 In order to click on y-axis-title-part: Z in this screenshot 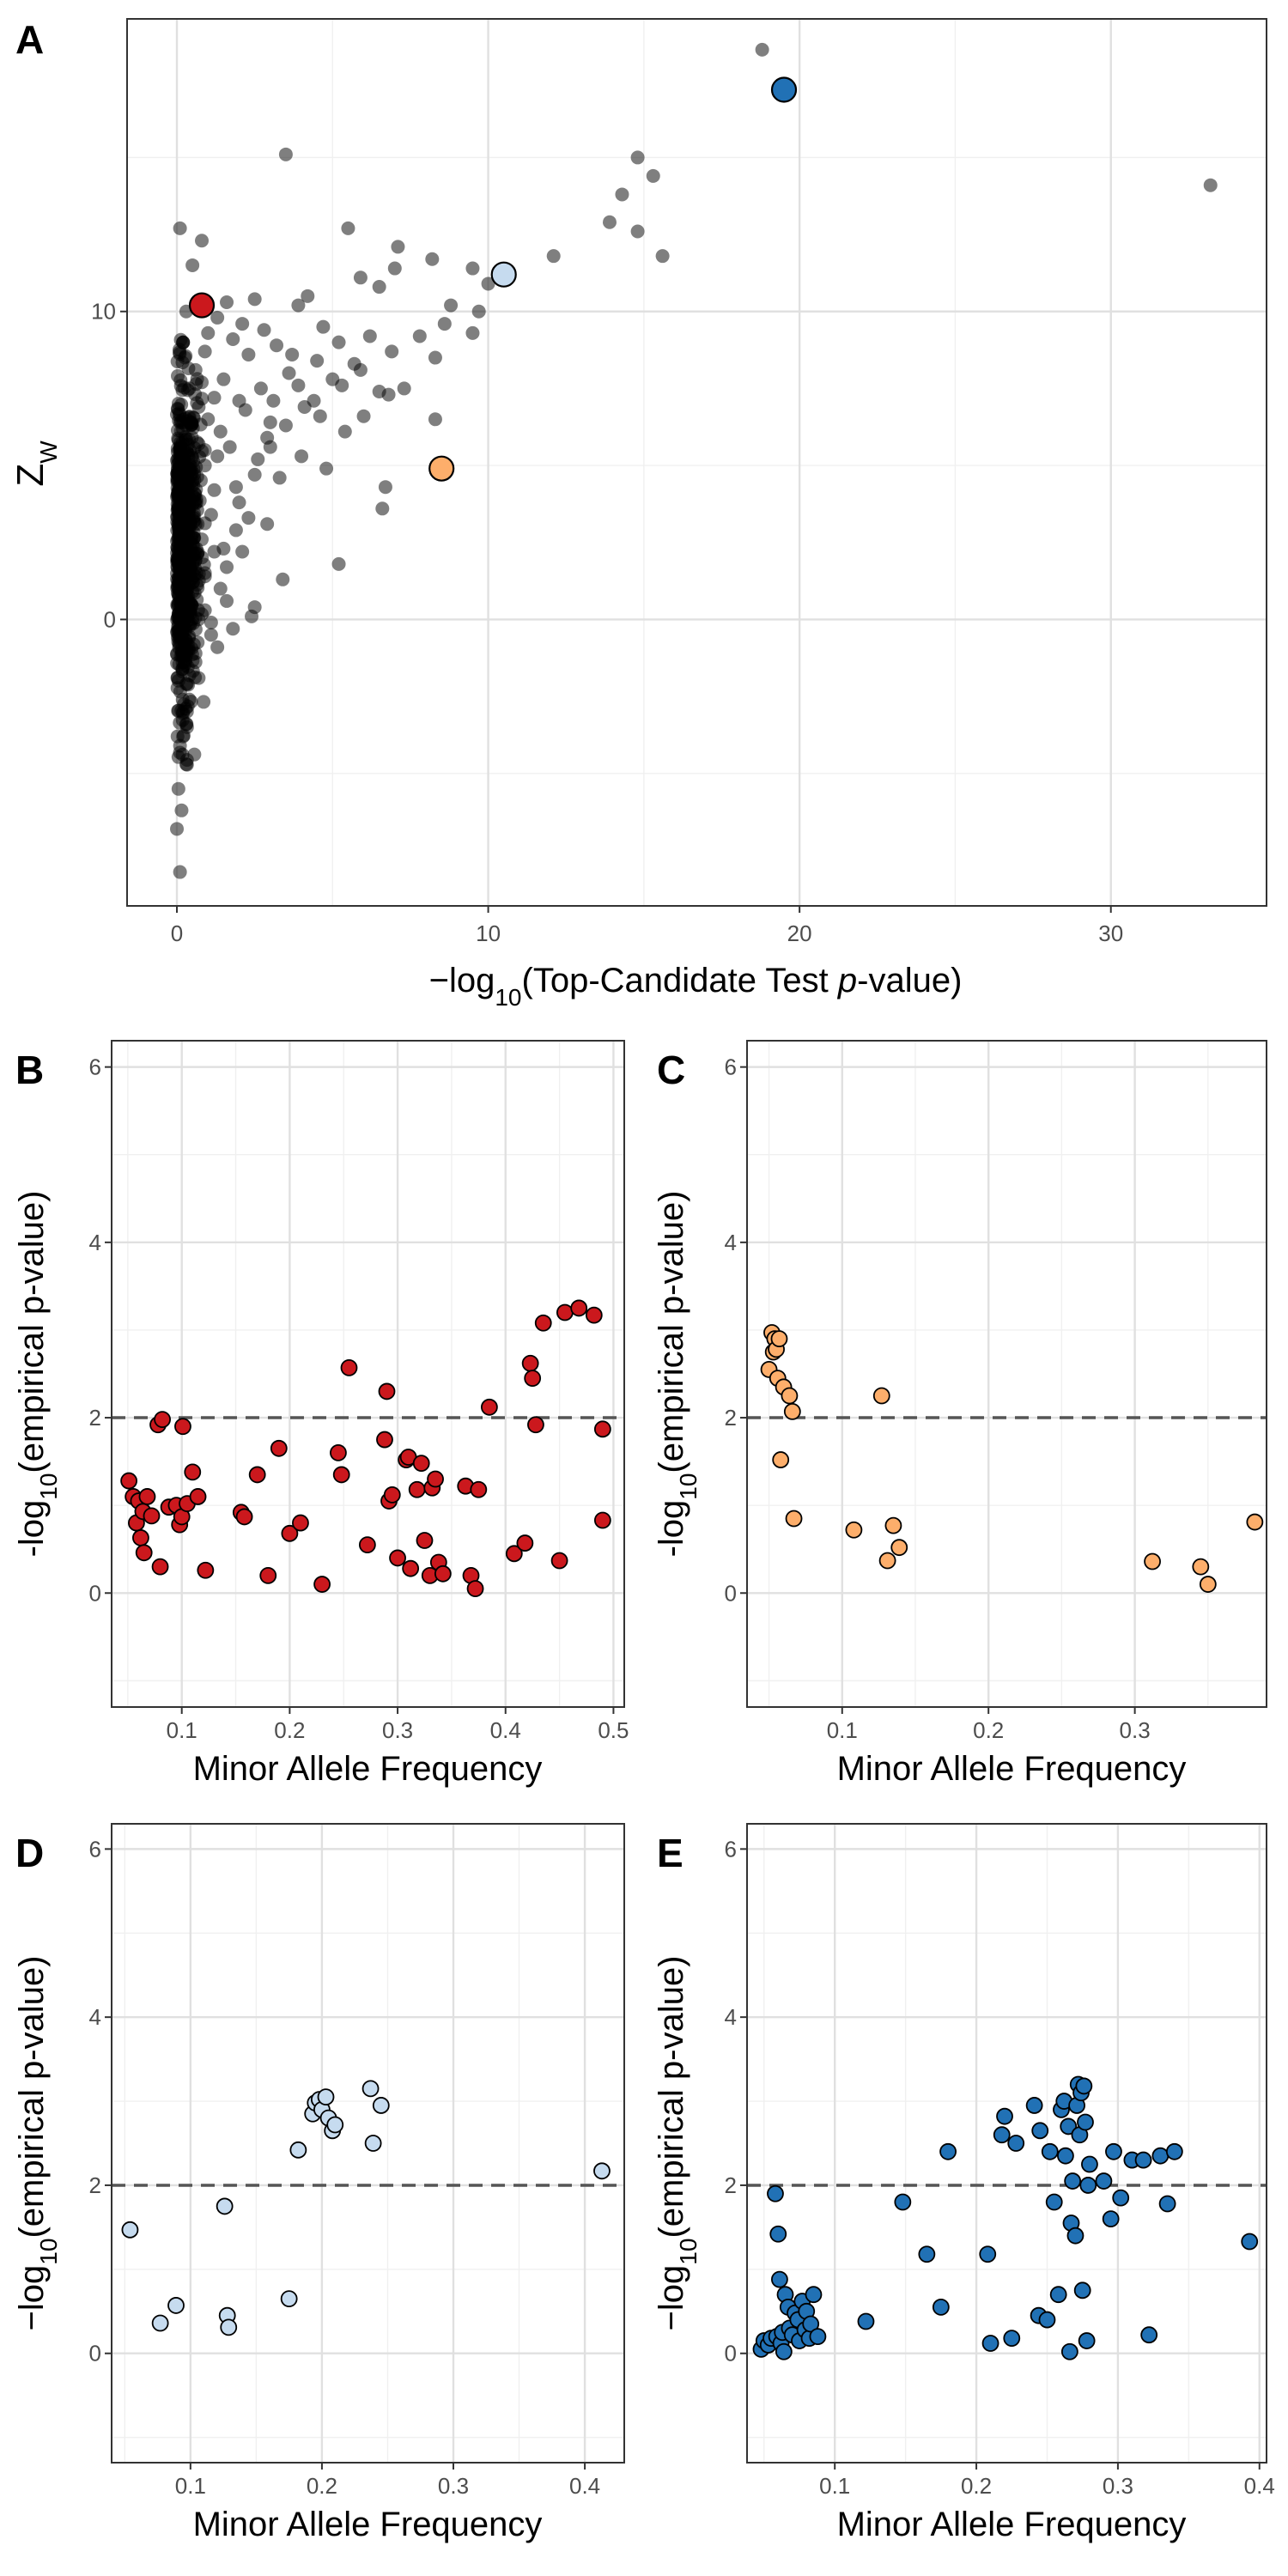, I will do `click(31, 475)`.